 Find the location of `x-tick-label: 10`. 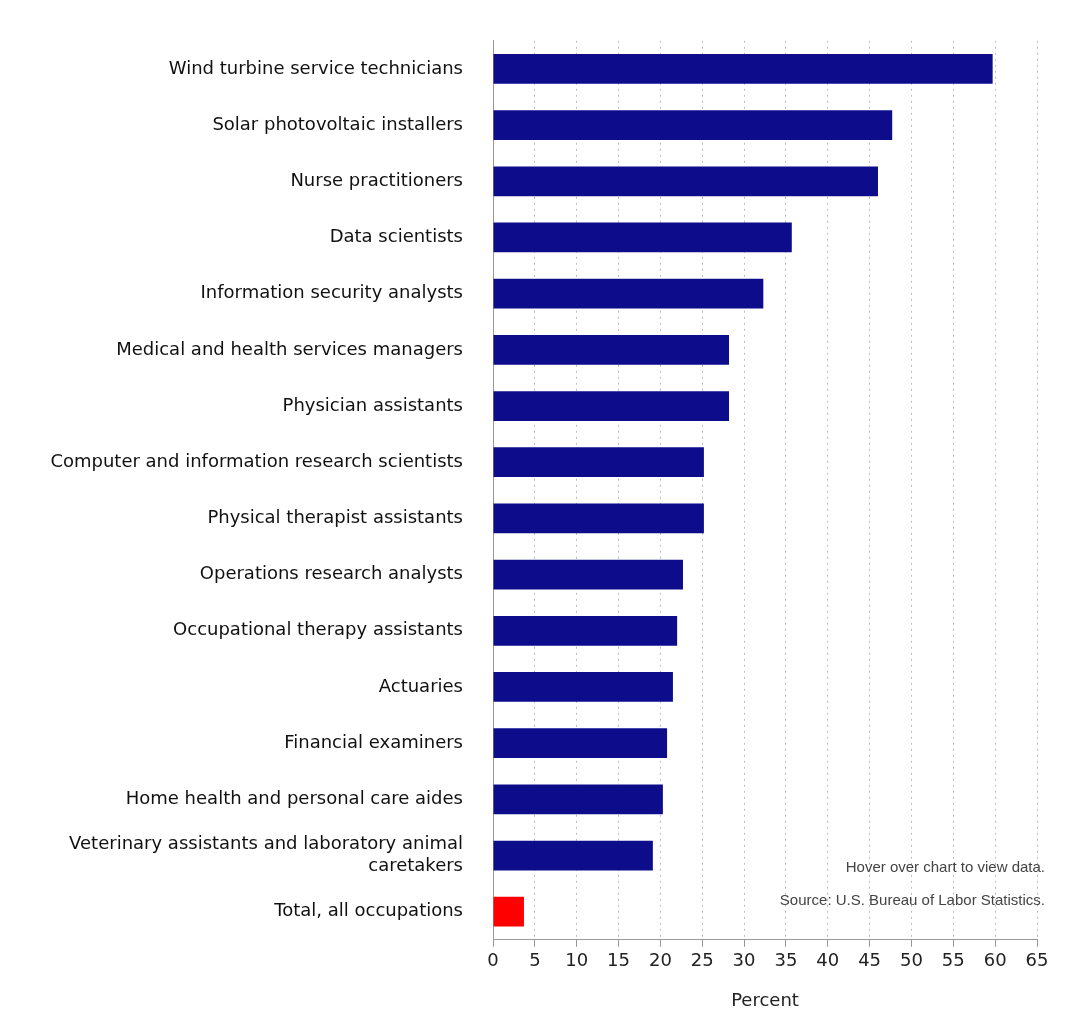

x-tick-label: 10 is located at coordinates (577, 960).